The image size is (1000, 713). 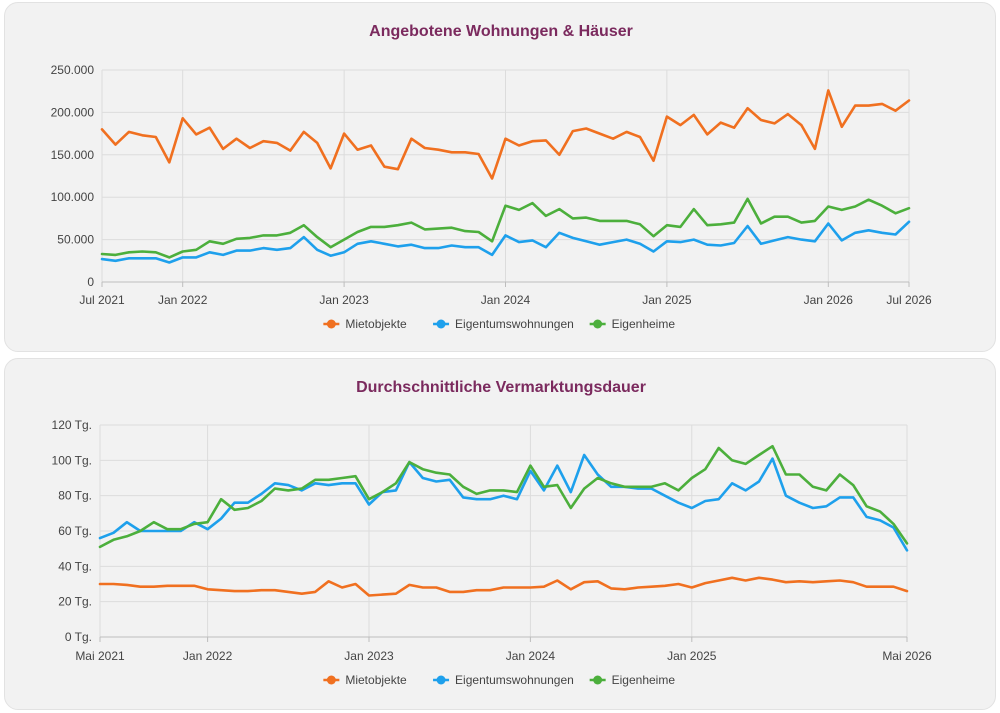 What do you see at coordinates (73, 197) in the screenshot?
I see `y-tick-label: 100.000` at bounding box center [73, 197].